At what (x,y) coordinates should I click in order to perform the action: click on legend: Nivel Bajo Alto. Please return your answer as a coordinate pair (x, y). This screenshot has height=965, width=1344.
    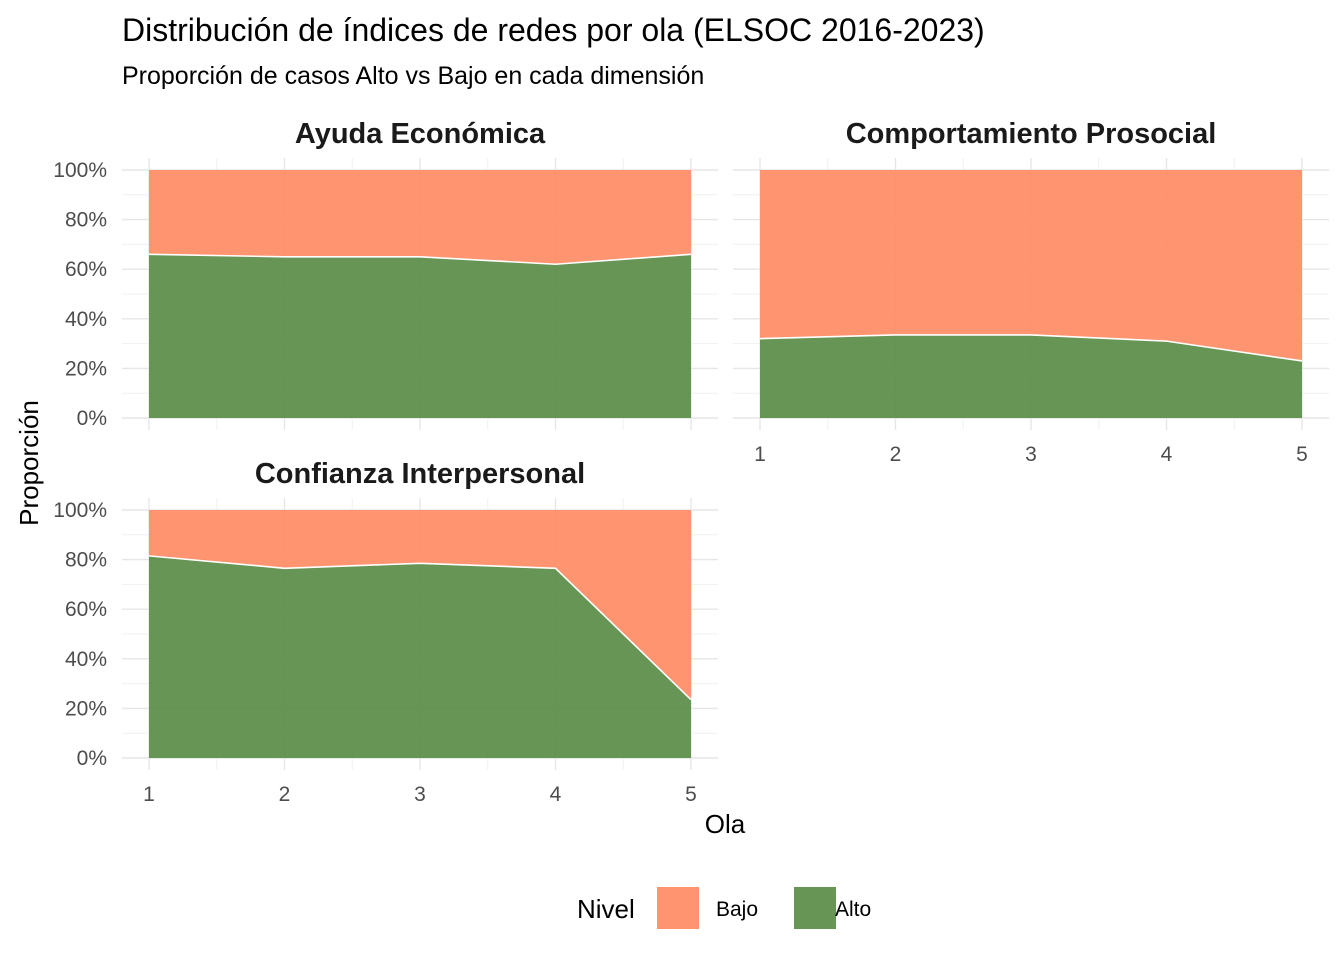
    Looking at the image, I should click on (724, 908).